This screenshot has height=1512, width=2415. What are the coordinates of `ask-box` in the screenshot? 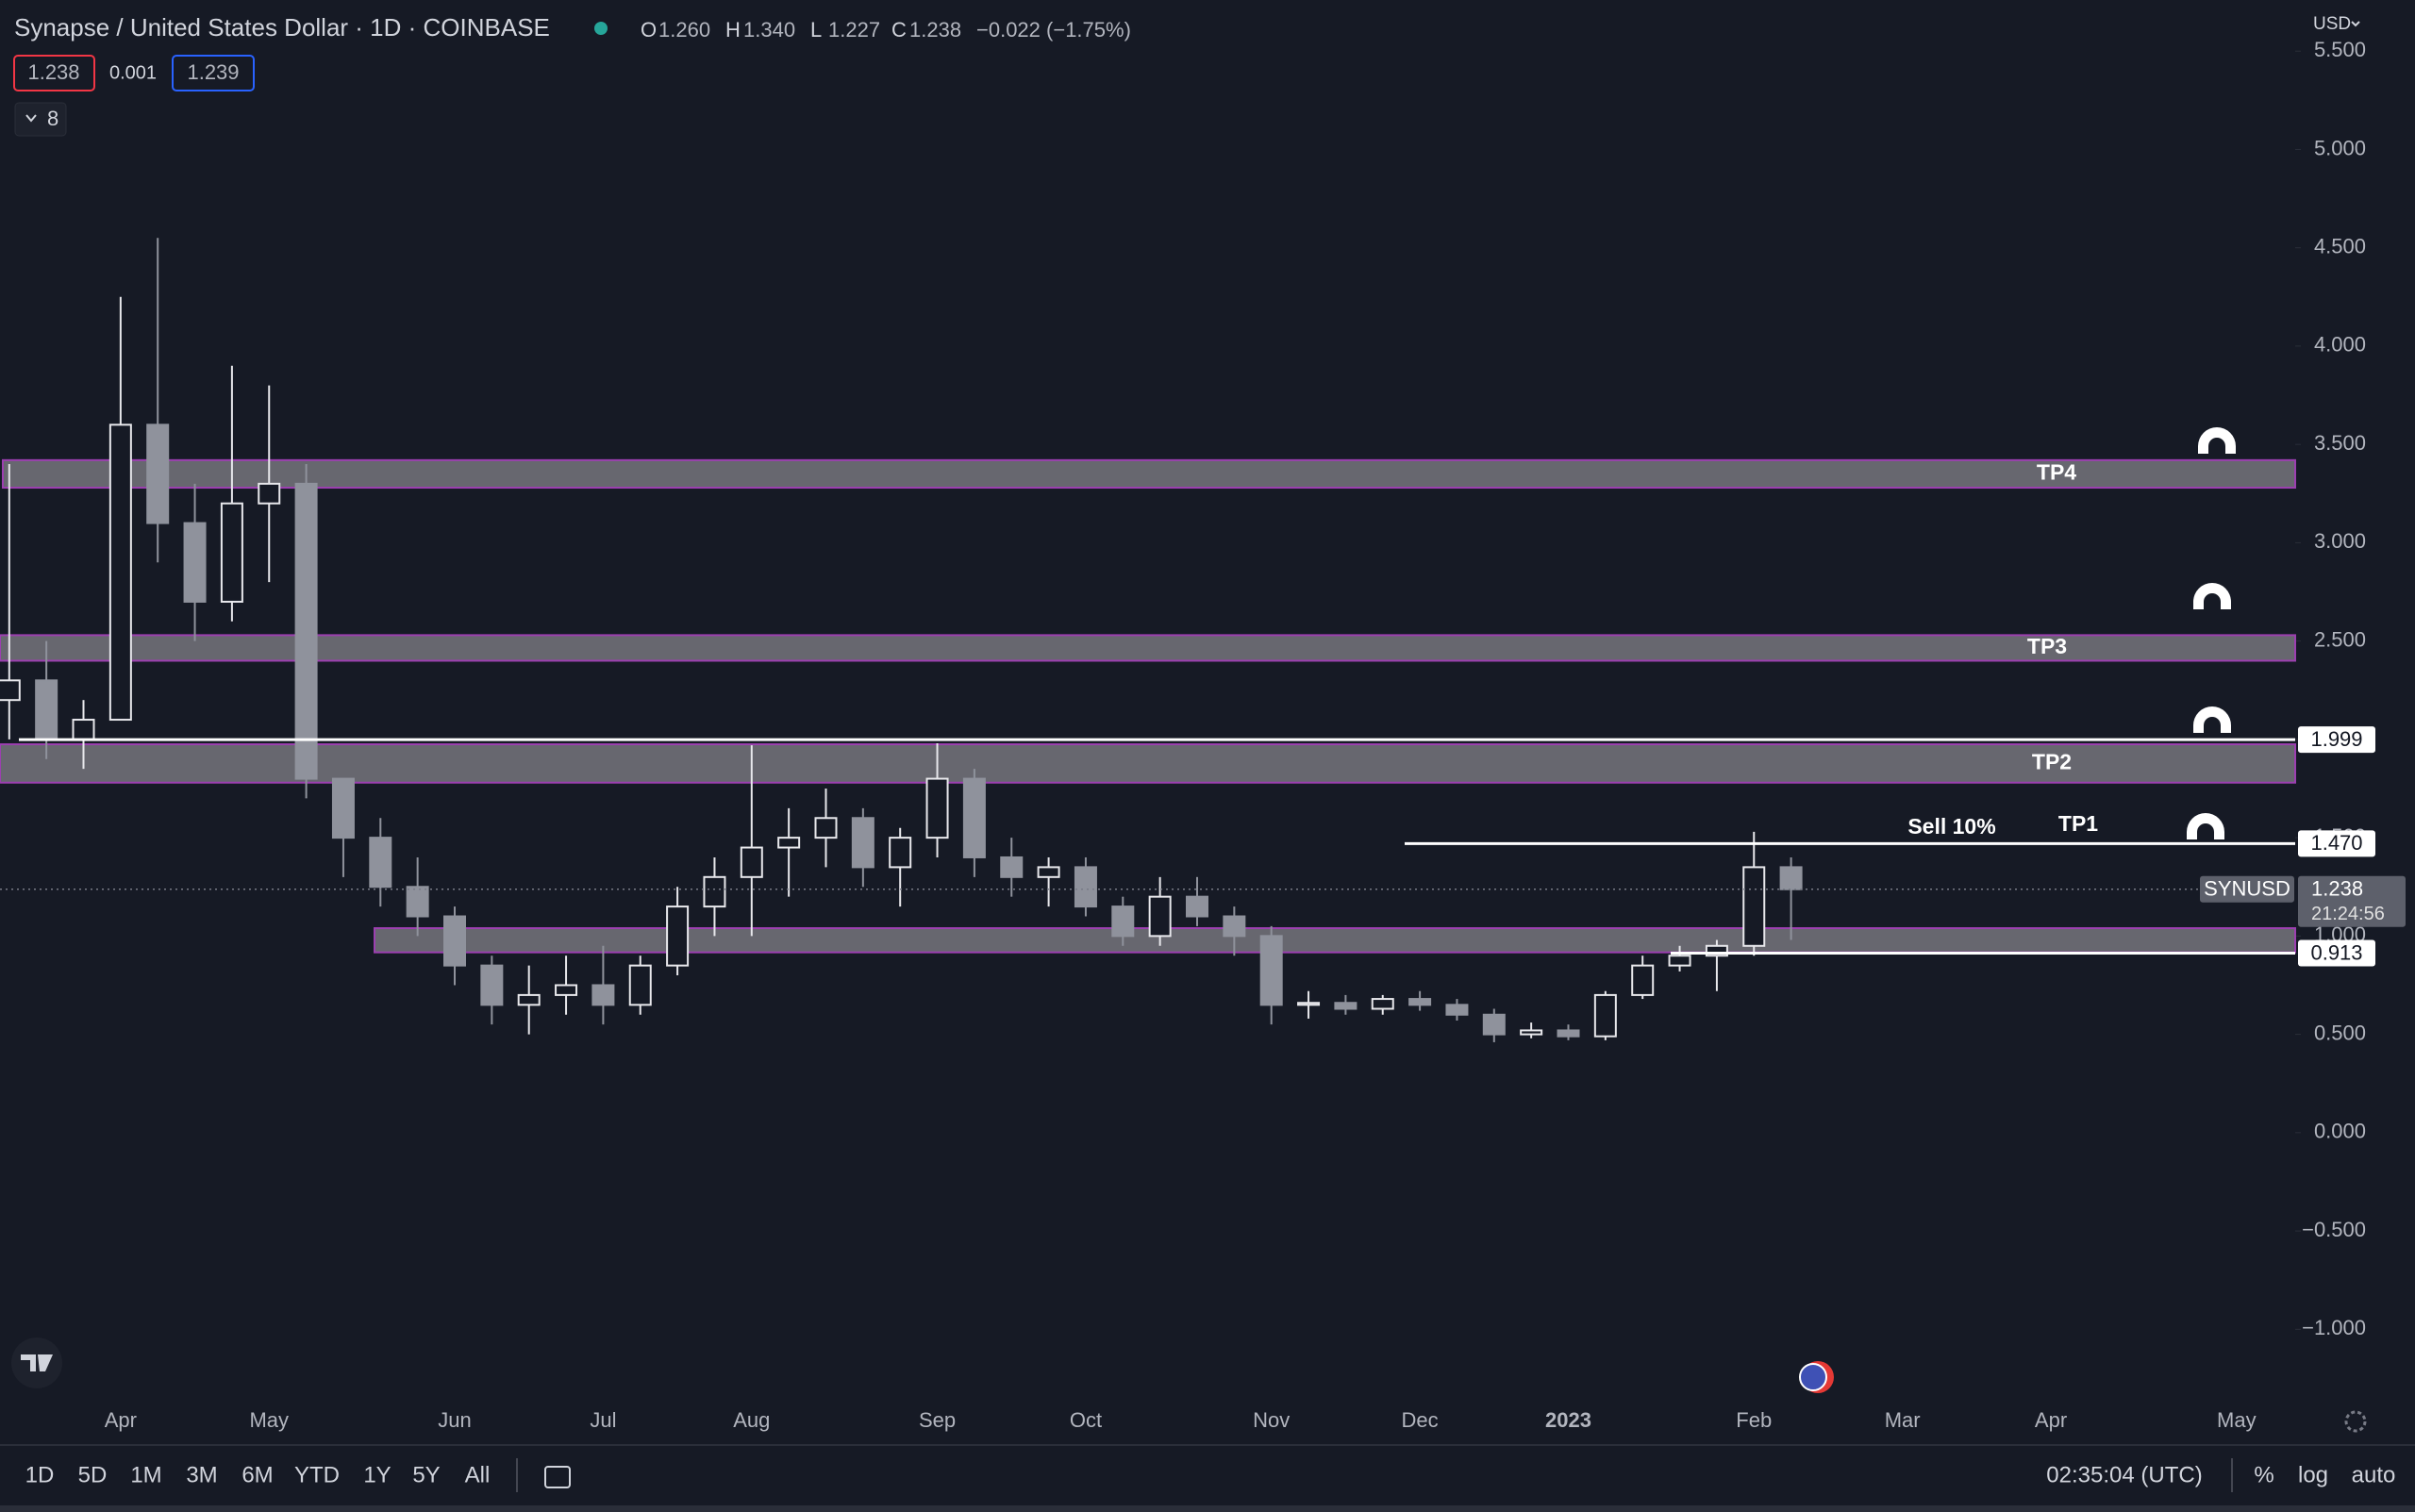 It's located at (213, 73).